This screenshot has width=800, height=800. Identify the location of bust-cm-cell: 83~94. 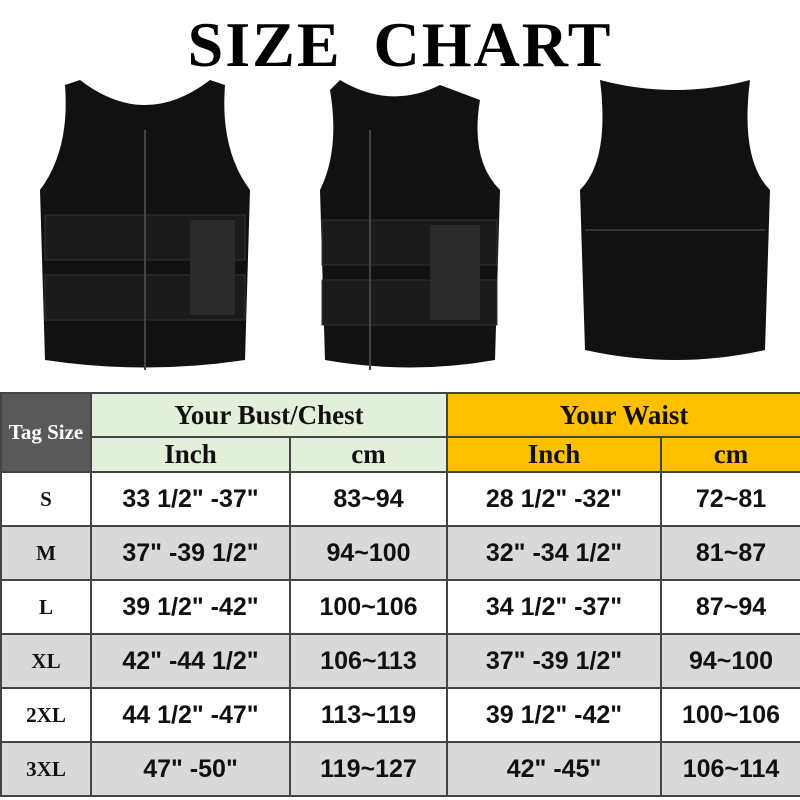
(368, 499).